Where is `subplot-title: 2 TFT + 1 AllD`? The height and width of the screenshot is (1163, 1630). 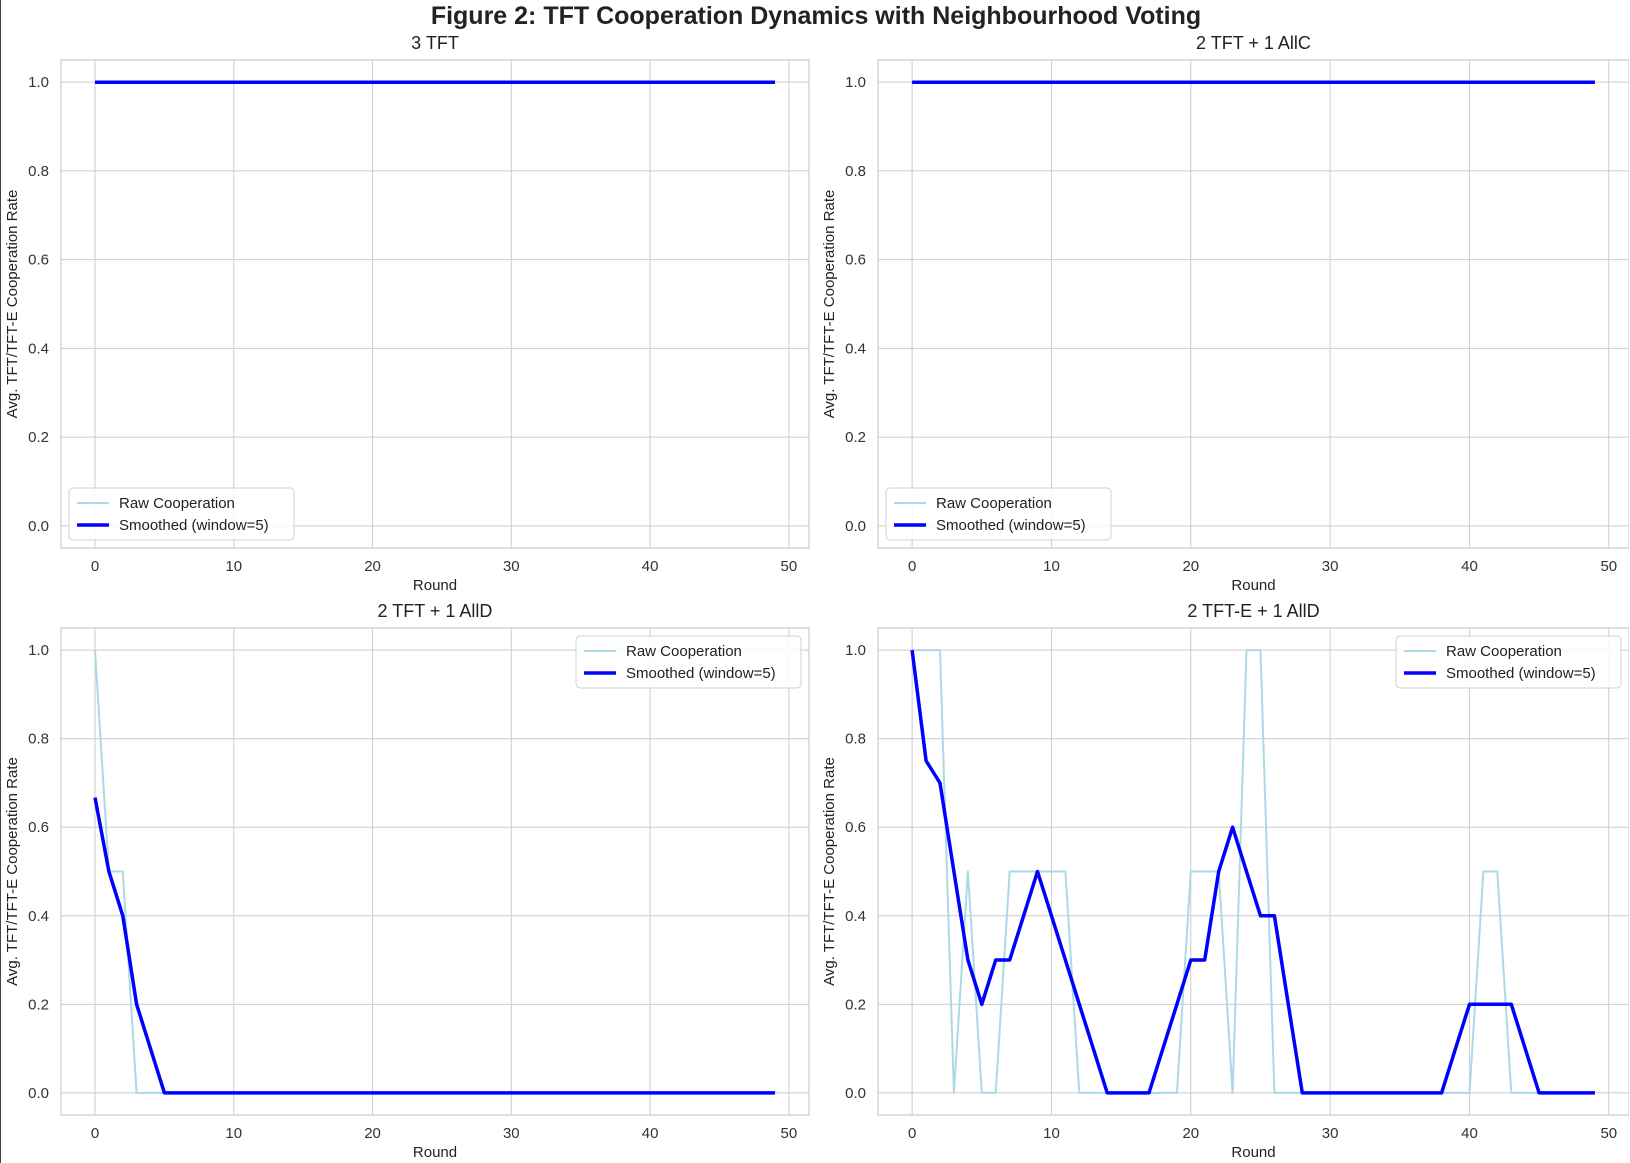 subplot-title: 2 TFT + 1 AllD is located at coordinates (435, 611).